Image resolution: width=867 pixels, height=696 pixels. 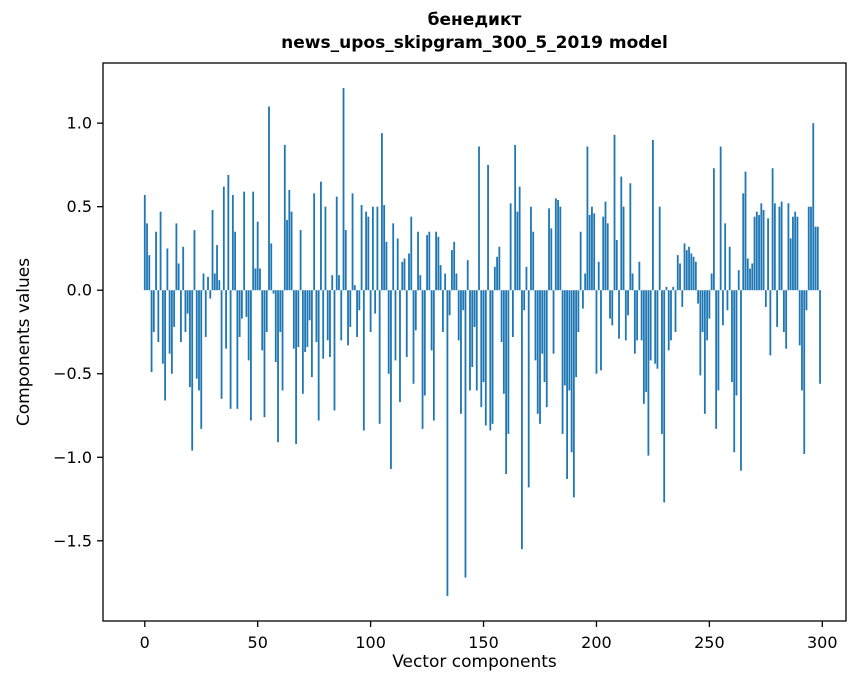 I want to click on x-tick-label: 0, so click(x=145, y=642).